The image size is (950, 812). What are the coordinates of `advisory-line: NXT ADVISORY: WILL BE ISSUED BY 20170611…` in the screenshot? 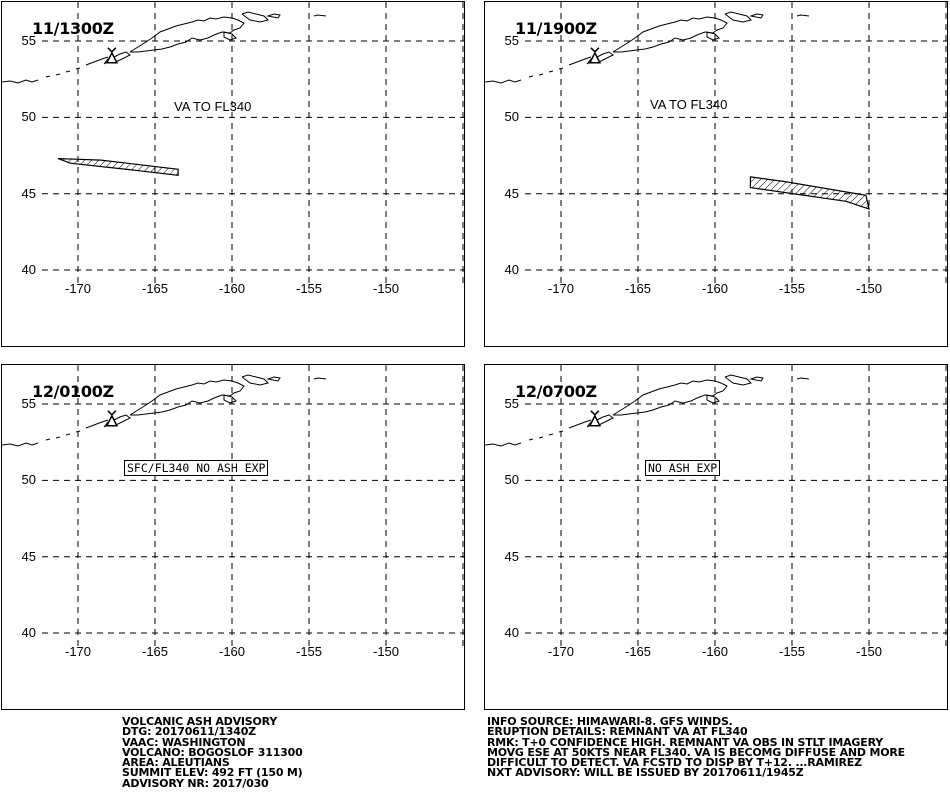 It's located at (645, 773).